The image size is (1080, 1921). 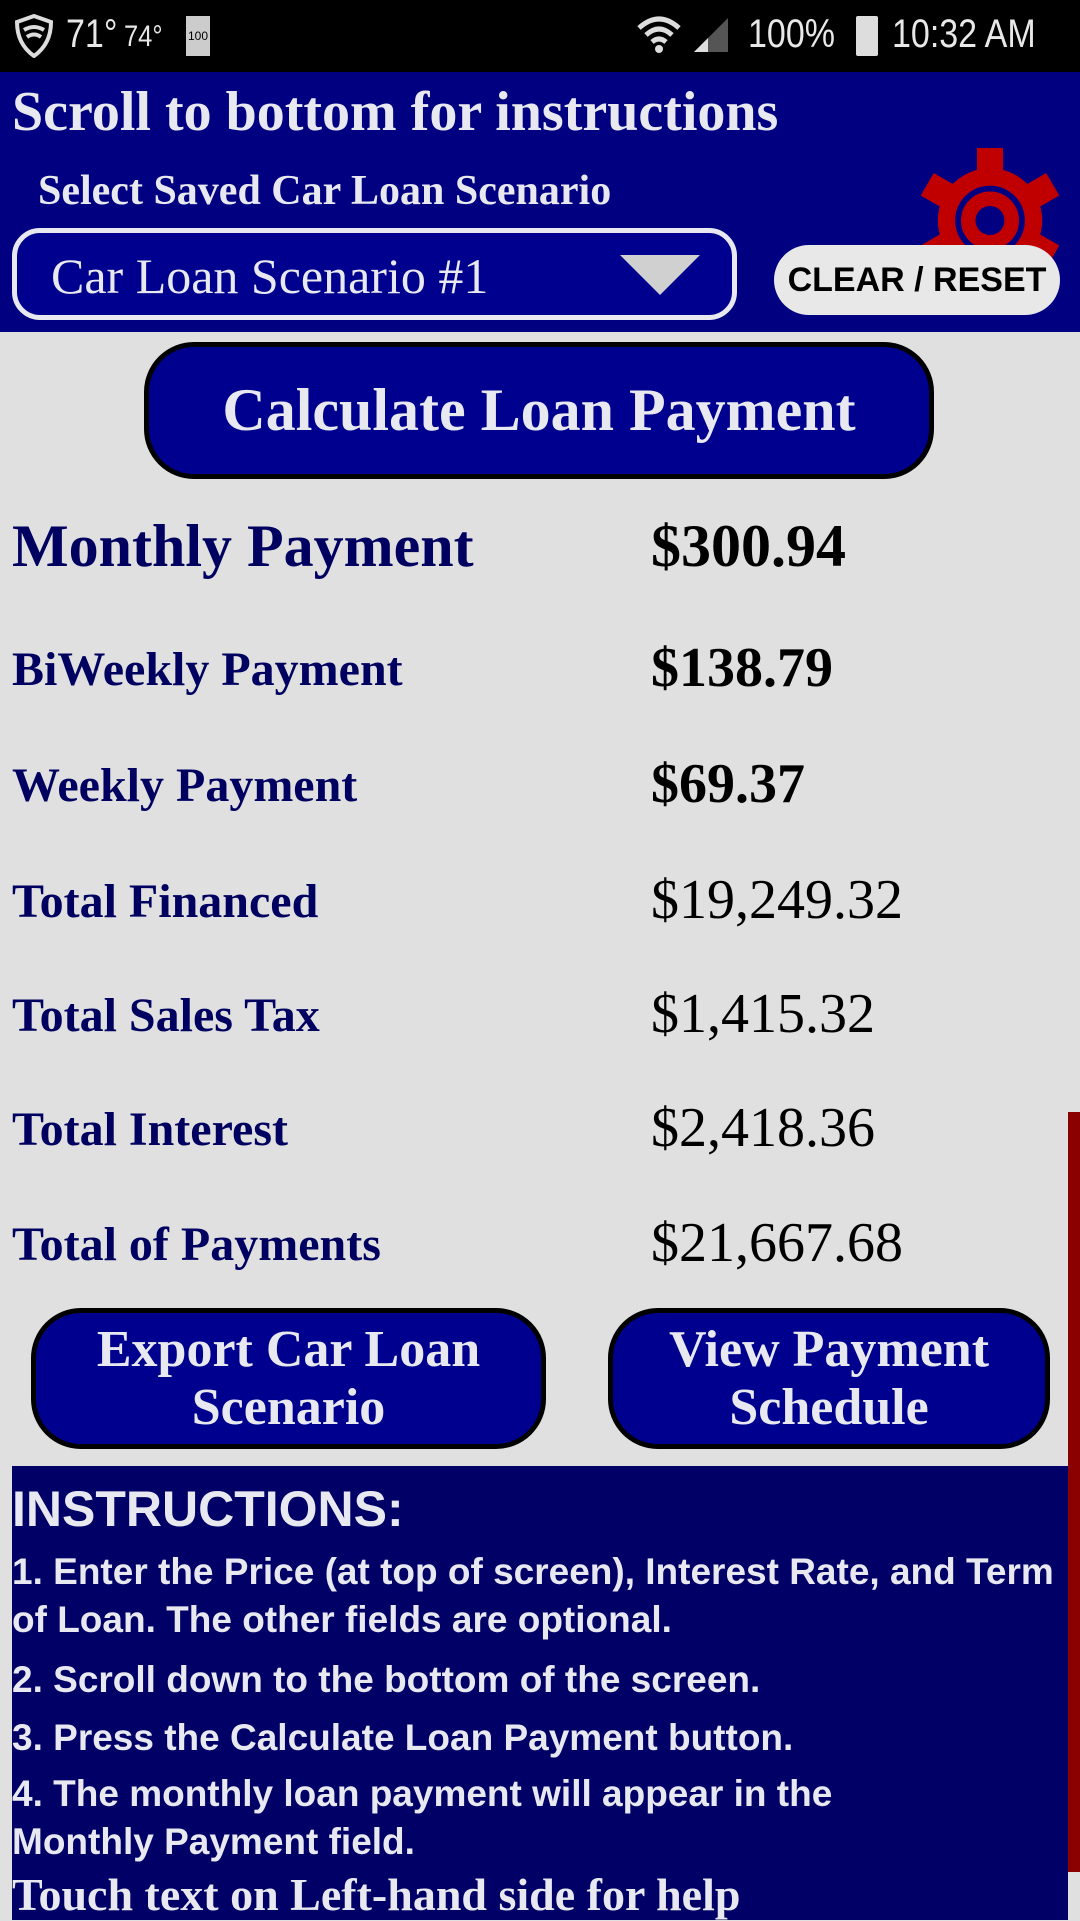 I want to click on shield-icon, so click(x=34, y=36).